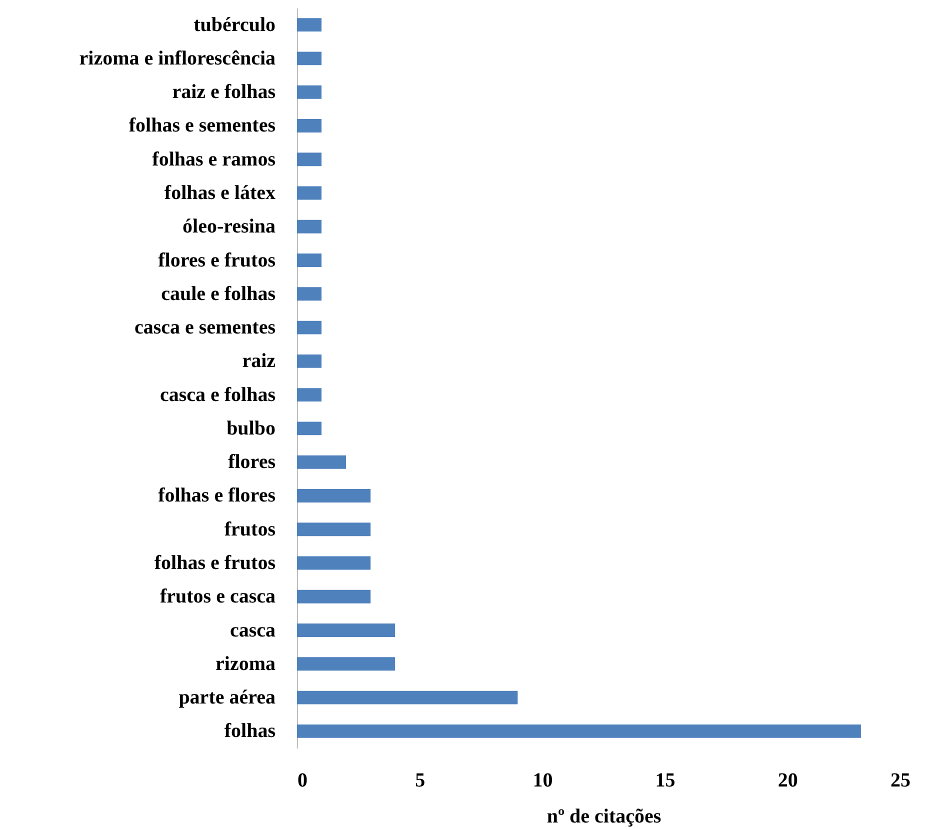 The image size is (928, 830). Describe the element at coordinates (202, 125) in the screenshot. I see `y-tick-label: folhas e sementes` at that location.